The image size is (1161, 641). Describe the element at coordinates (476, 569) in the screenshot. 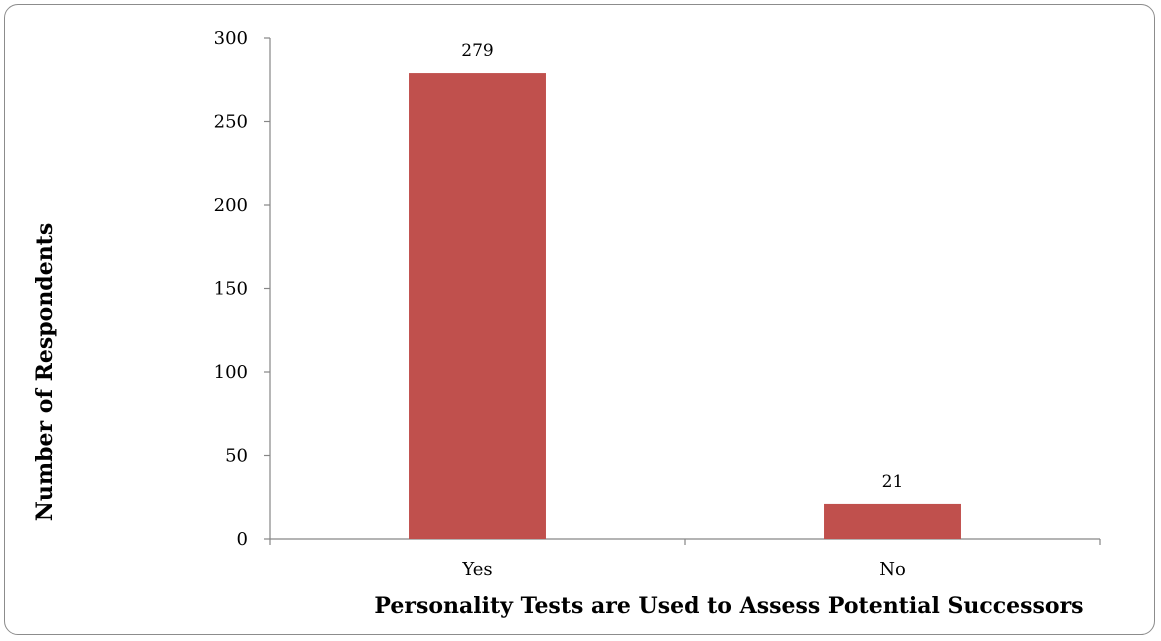

I see `x-tick-label: Yes` at that location.